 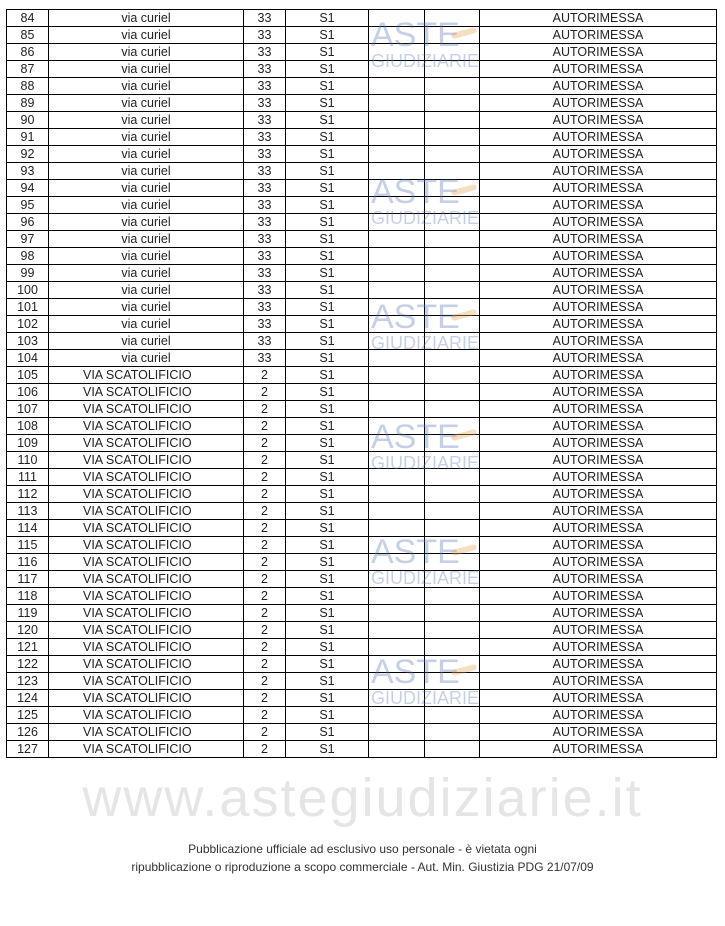 I want to click on table-row: 112 VIA SCATOLIFICIO 2 S1 AUTORIMESSA, so click(x=361, y=494).